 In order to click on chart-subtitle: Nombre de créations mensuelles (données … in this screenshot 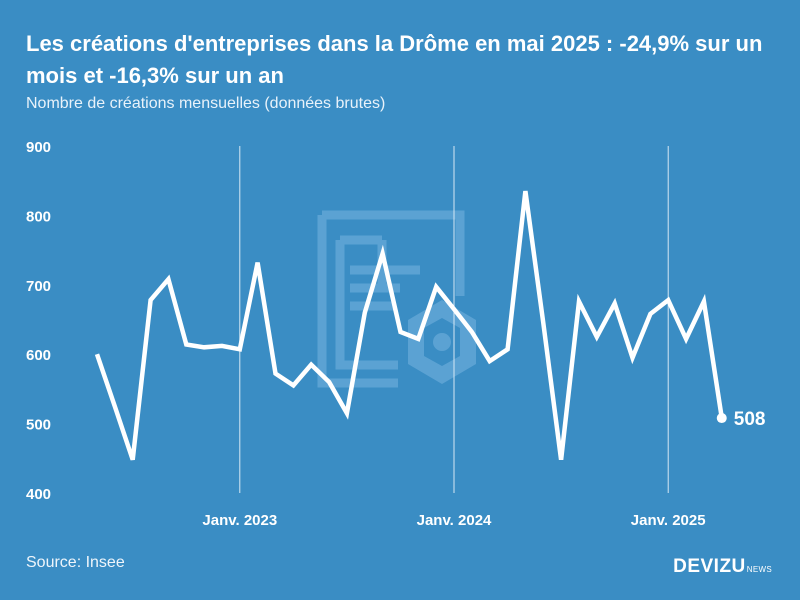, I will do `click(206, 103)`.